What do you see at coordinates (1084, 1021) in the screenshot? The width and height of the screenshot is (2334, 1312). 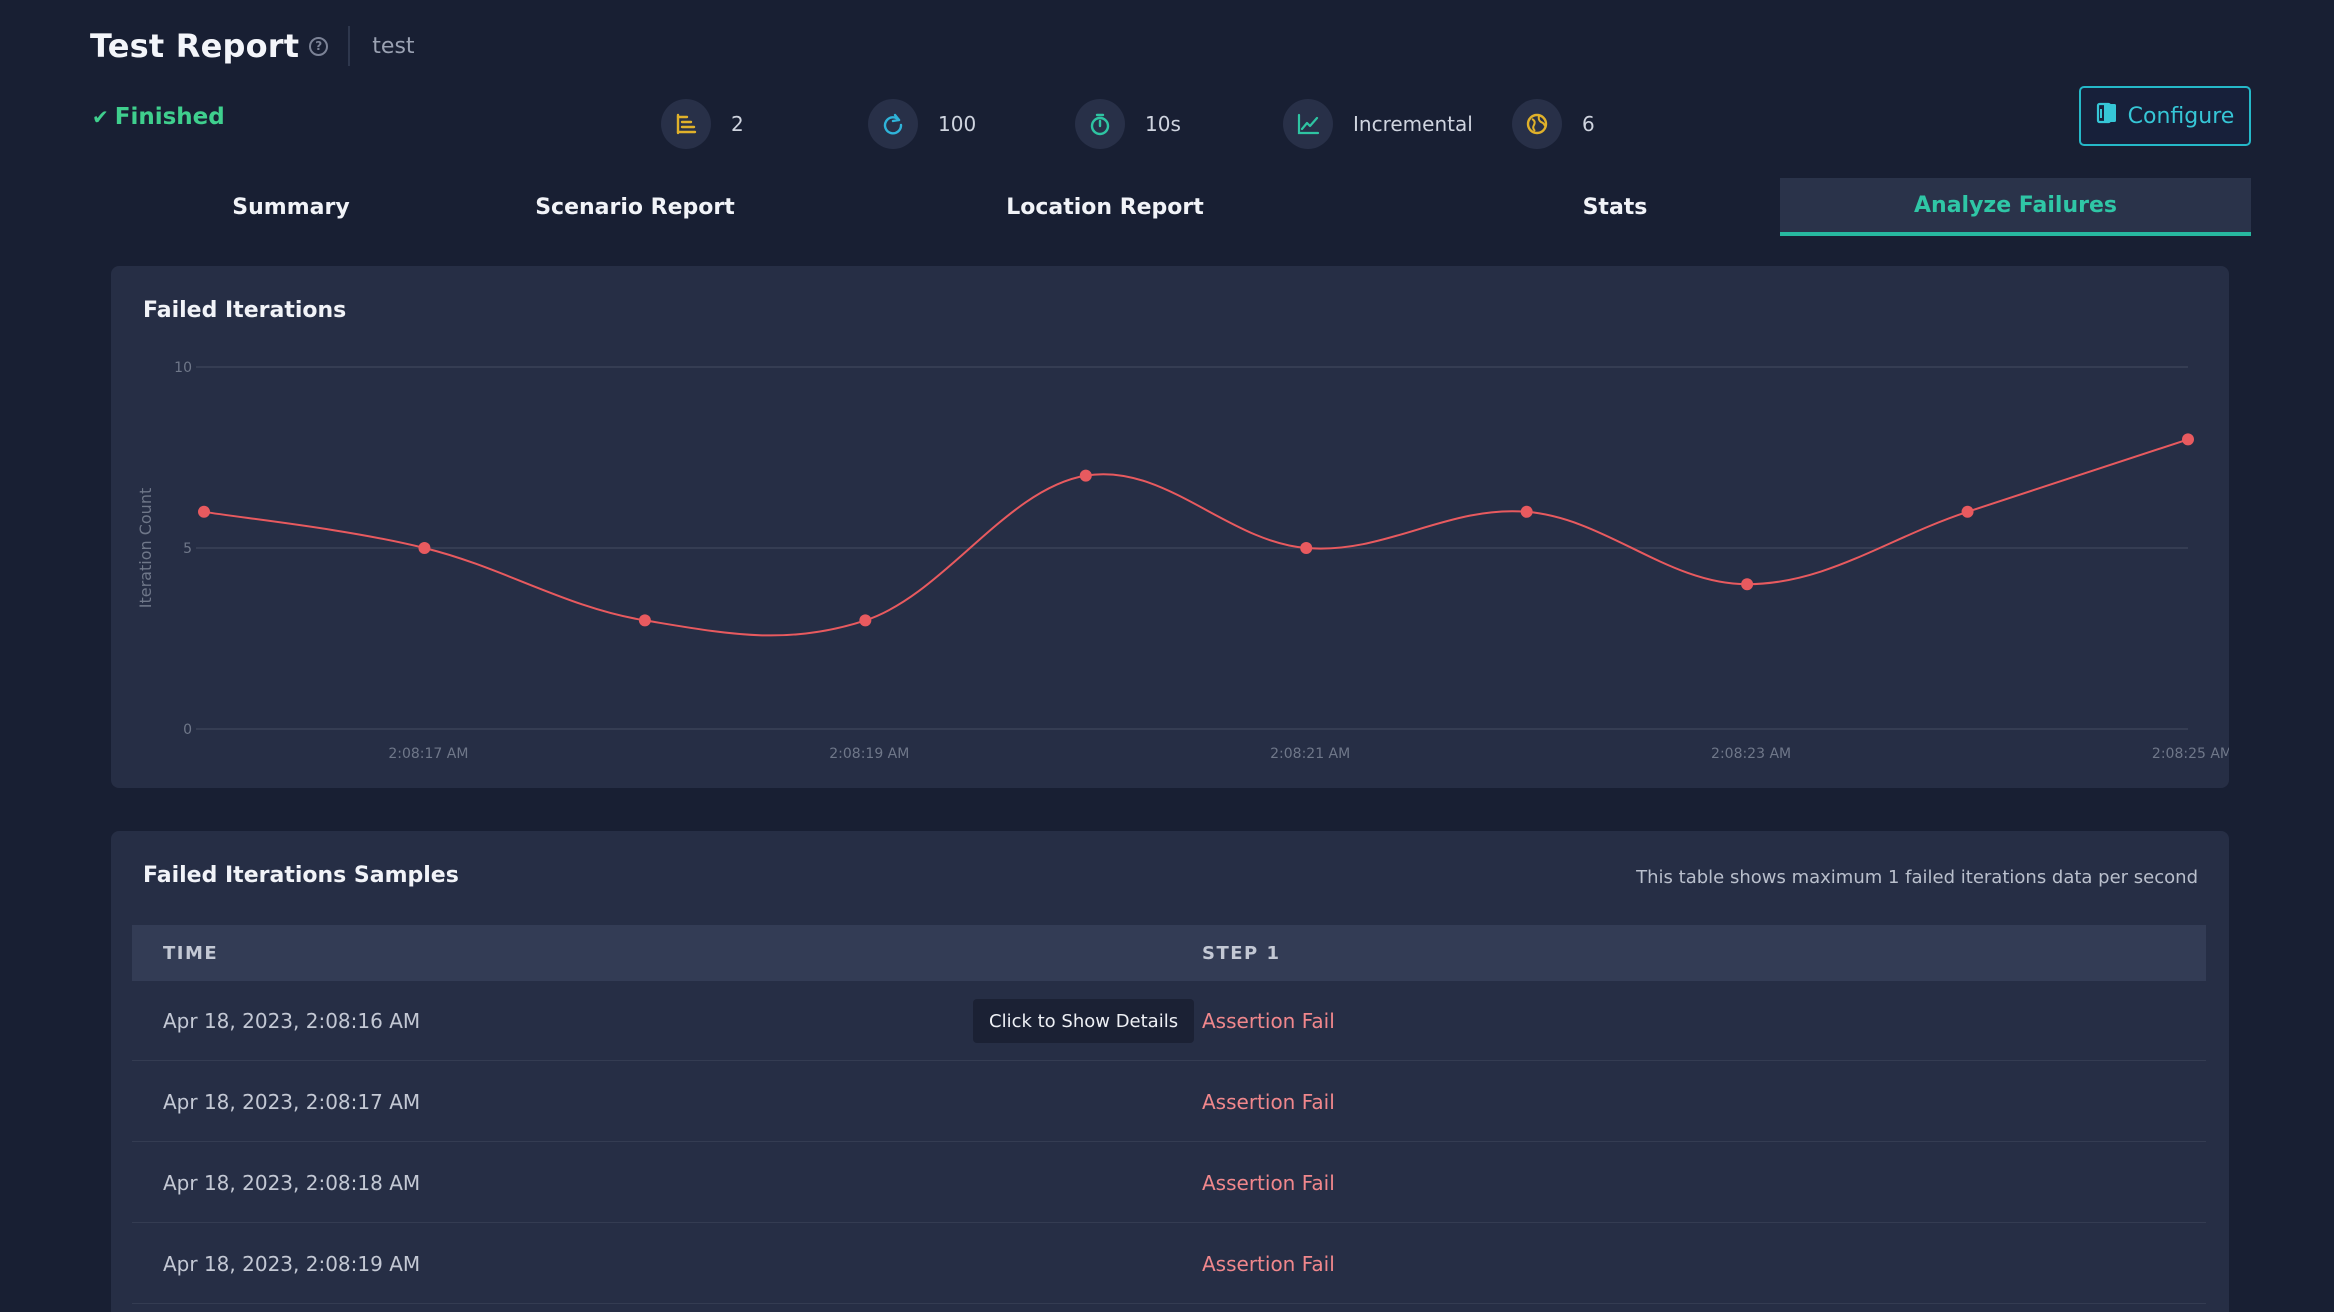 I see `details-tooltip: Click to Show Details` at bounding box center [1084, 1021].